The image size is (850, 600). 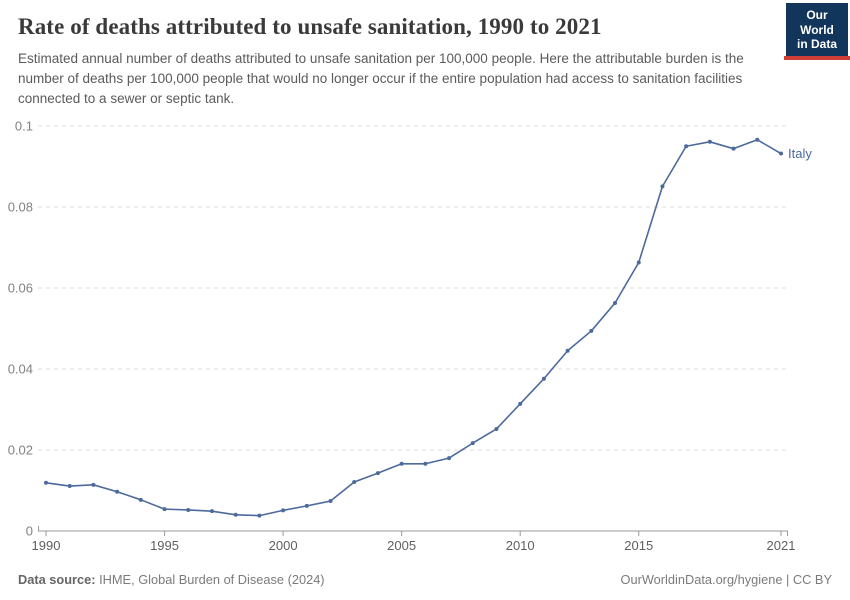 I want to click on data-source-label: Data source:, so click(x=57, y=579).